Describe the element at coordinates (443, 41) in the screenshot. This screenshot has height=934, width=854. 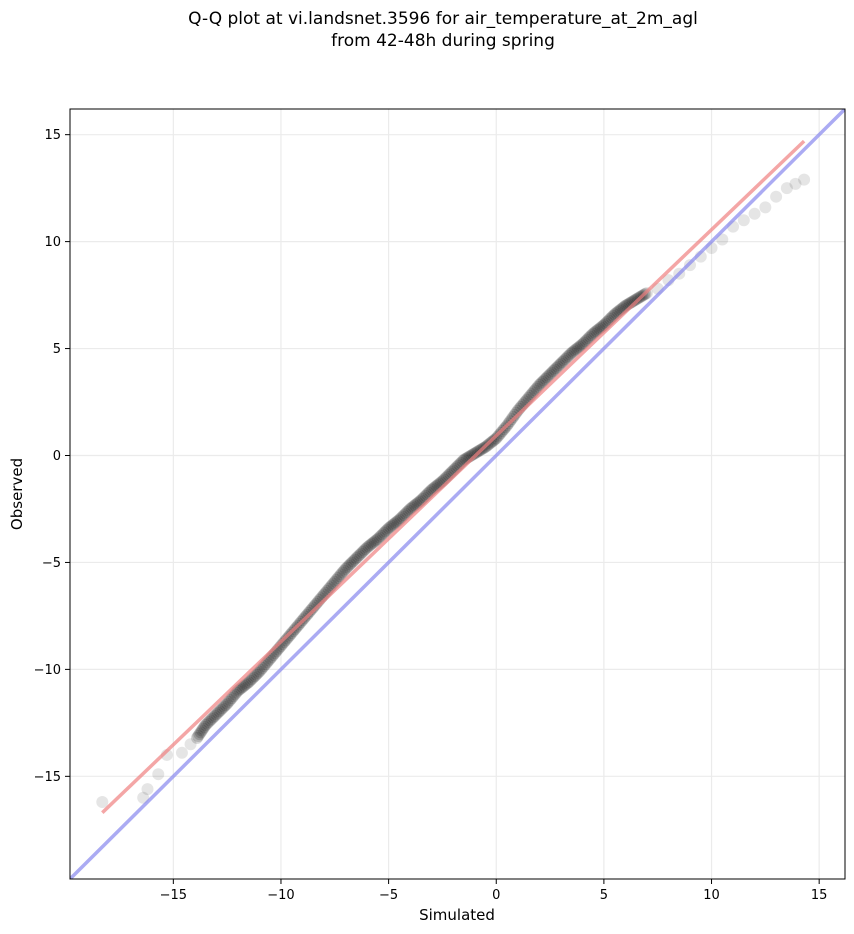
I see `chart-title-line-2: from 42-48h during spring` at that location.